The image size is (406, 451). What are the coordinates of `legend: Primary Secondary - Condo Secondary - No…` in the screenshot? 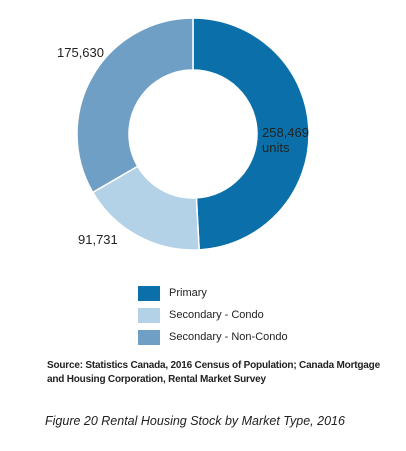 It's located at (213, 317).